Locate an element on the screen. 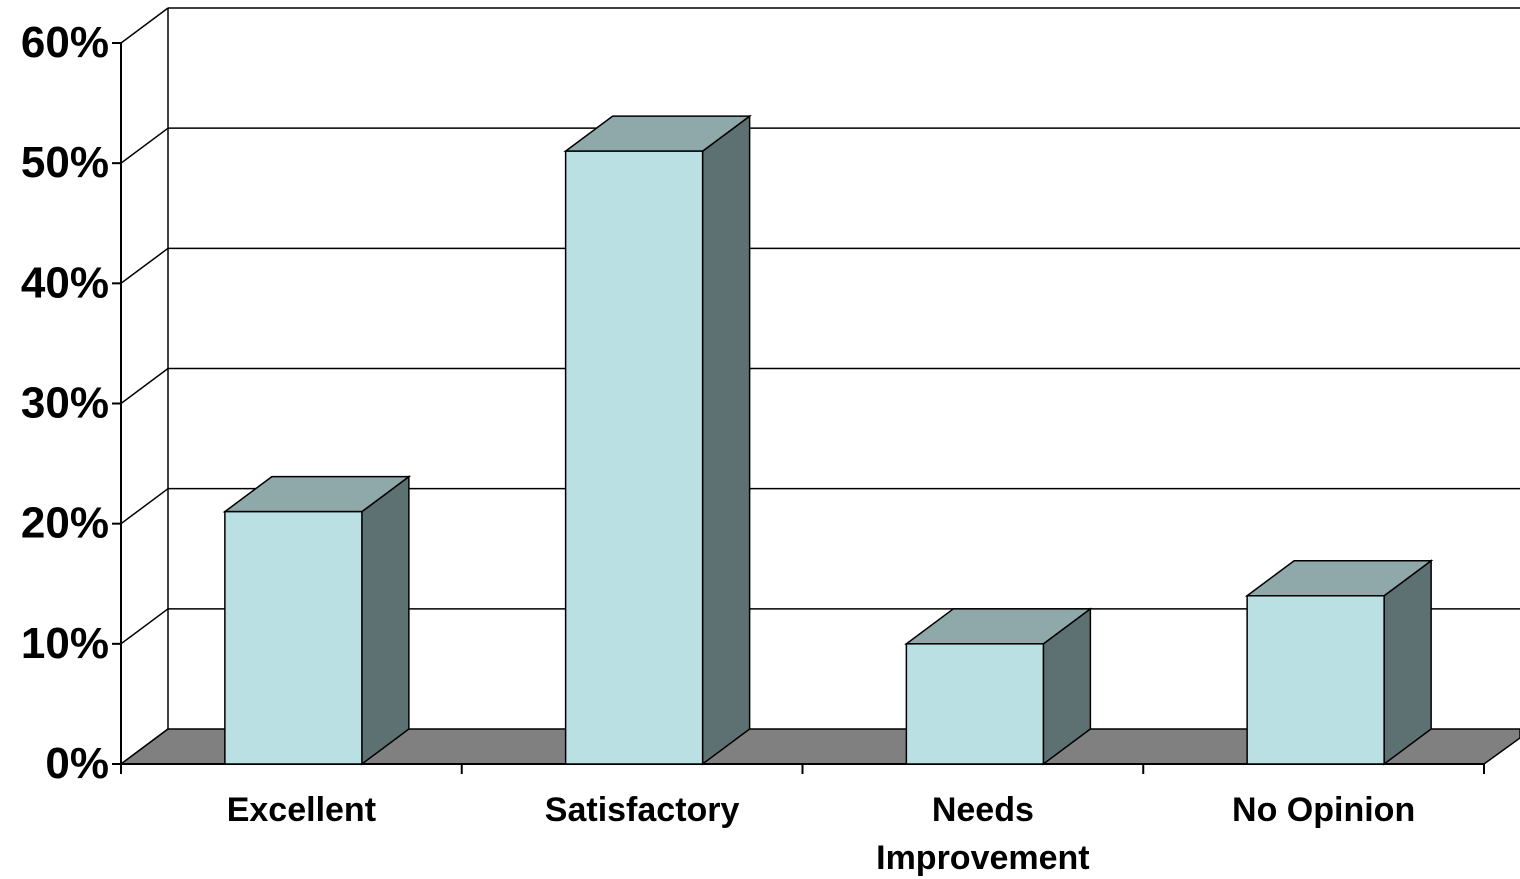  x-category-label-line: Improvement is located at coordinates (983, 858).